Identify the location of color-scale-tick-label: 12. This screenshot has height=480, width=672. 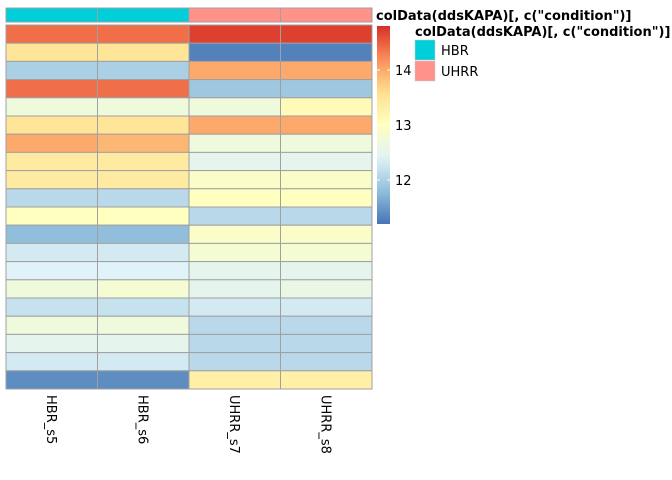
(403, 181).